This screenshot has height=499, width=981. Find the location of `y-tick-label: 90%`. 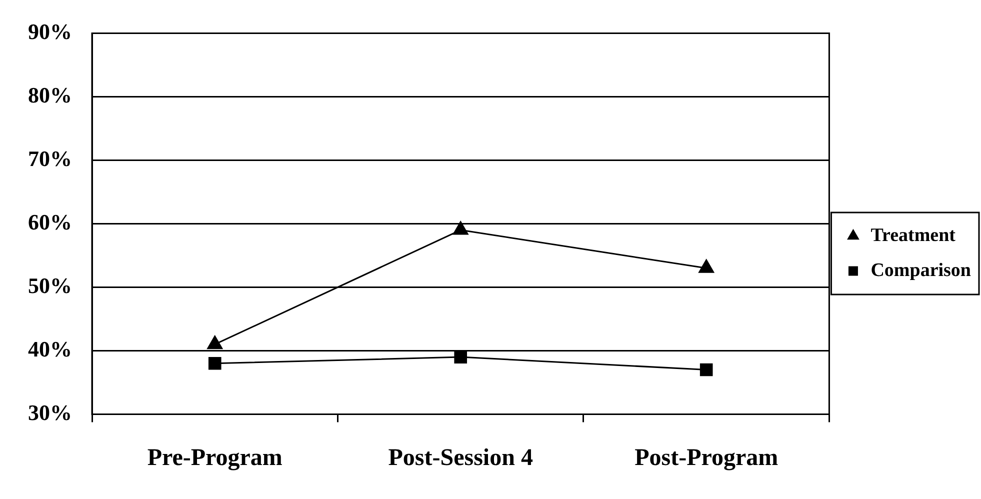

y-tick-label: 90% is located at coordinates (50, 31).